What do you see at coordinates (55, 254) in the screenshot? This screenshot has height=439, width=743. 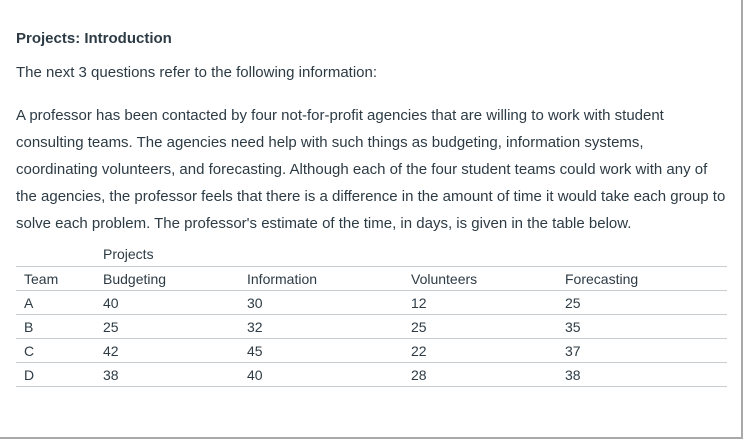 I see `empty-corner-cell` at bounding box center [55, 254].